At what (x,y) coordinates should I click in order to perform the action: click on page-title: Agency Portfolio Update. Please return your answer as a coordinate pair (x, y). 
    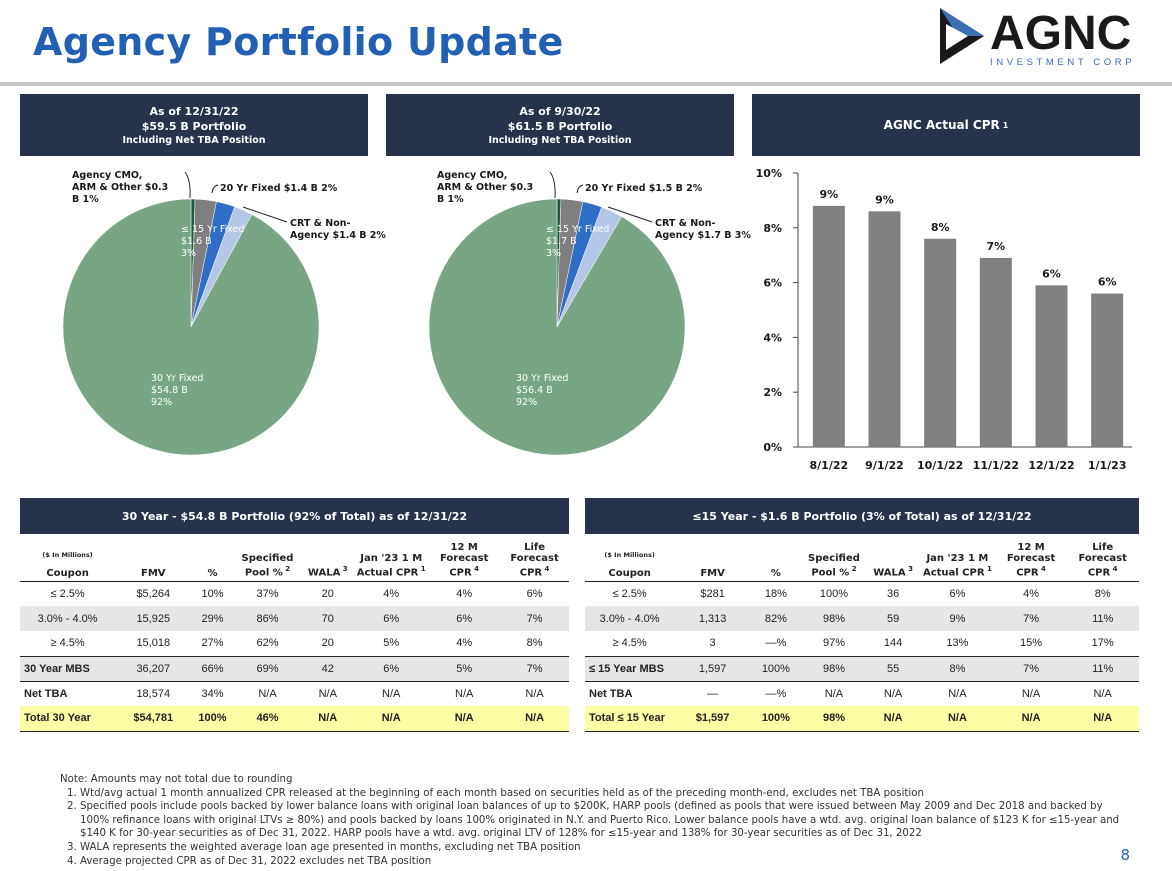
    Looking at the image, I should click on (298, 42).